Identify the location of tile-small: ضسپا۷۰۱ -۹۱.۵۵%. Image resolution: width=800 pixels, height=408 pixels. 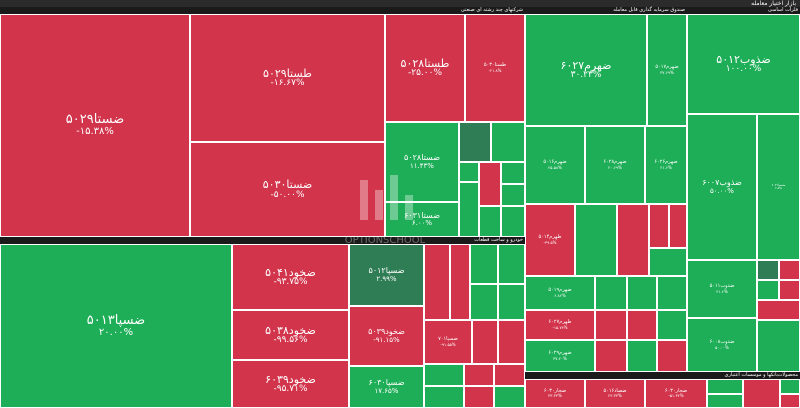
(448, 342).